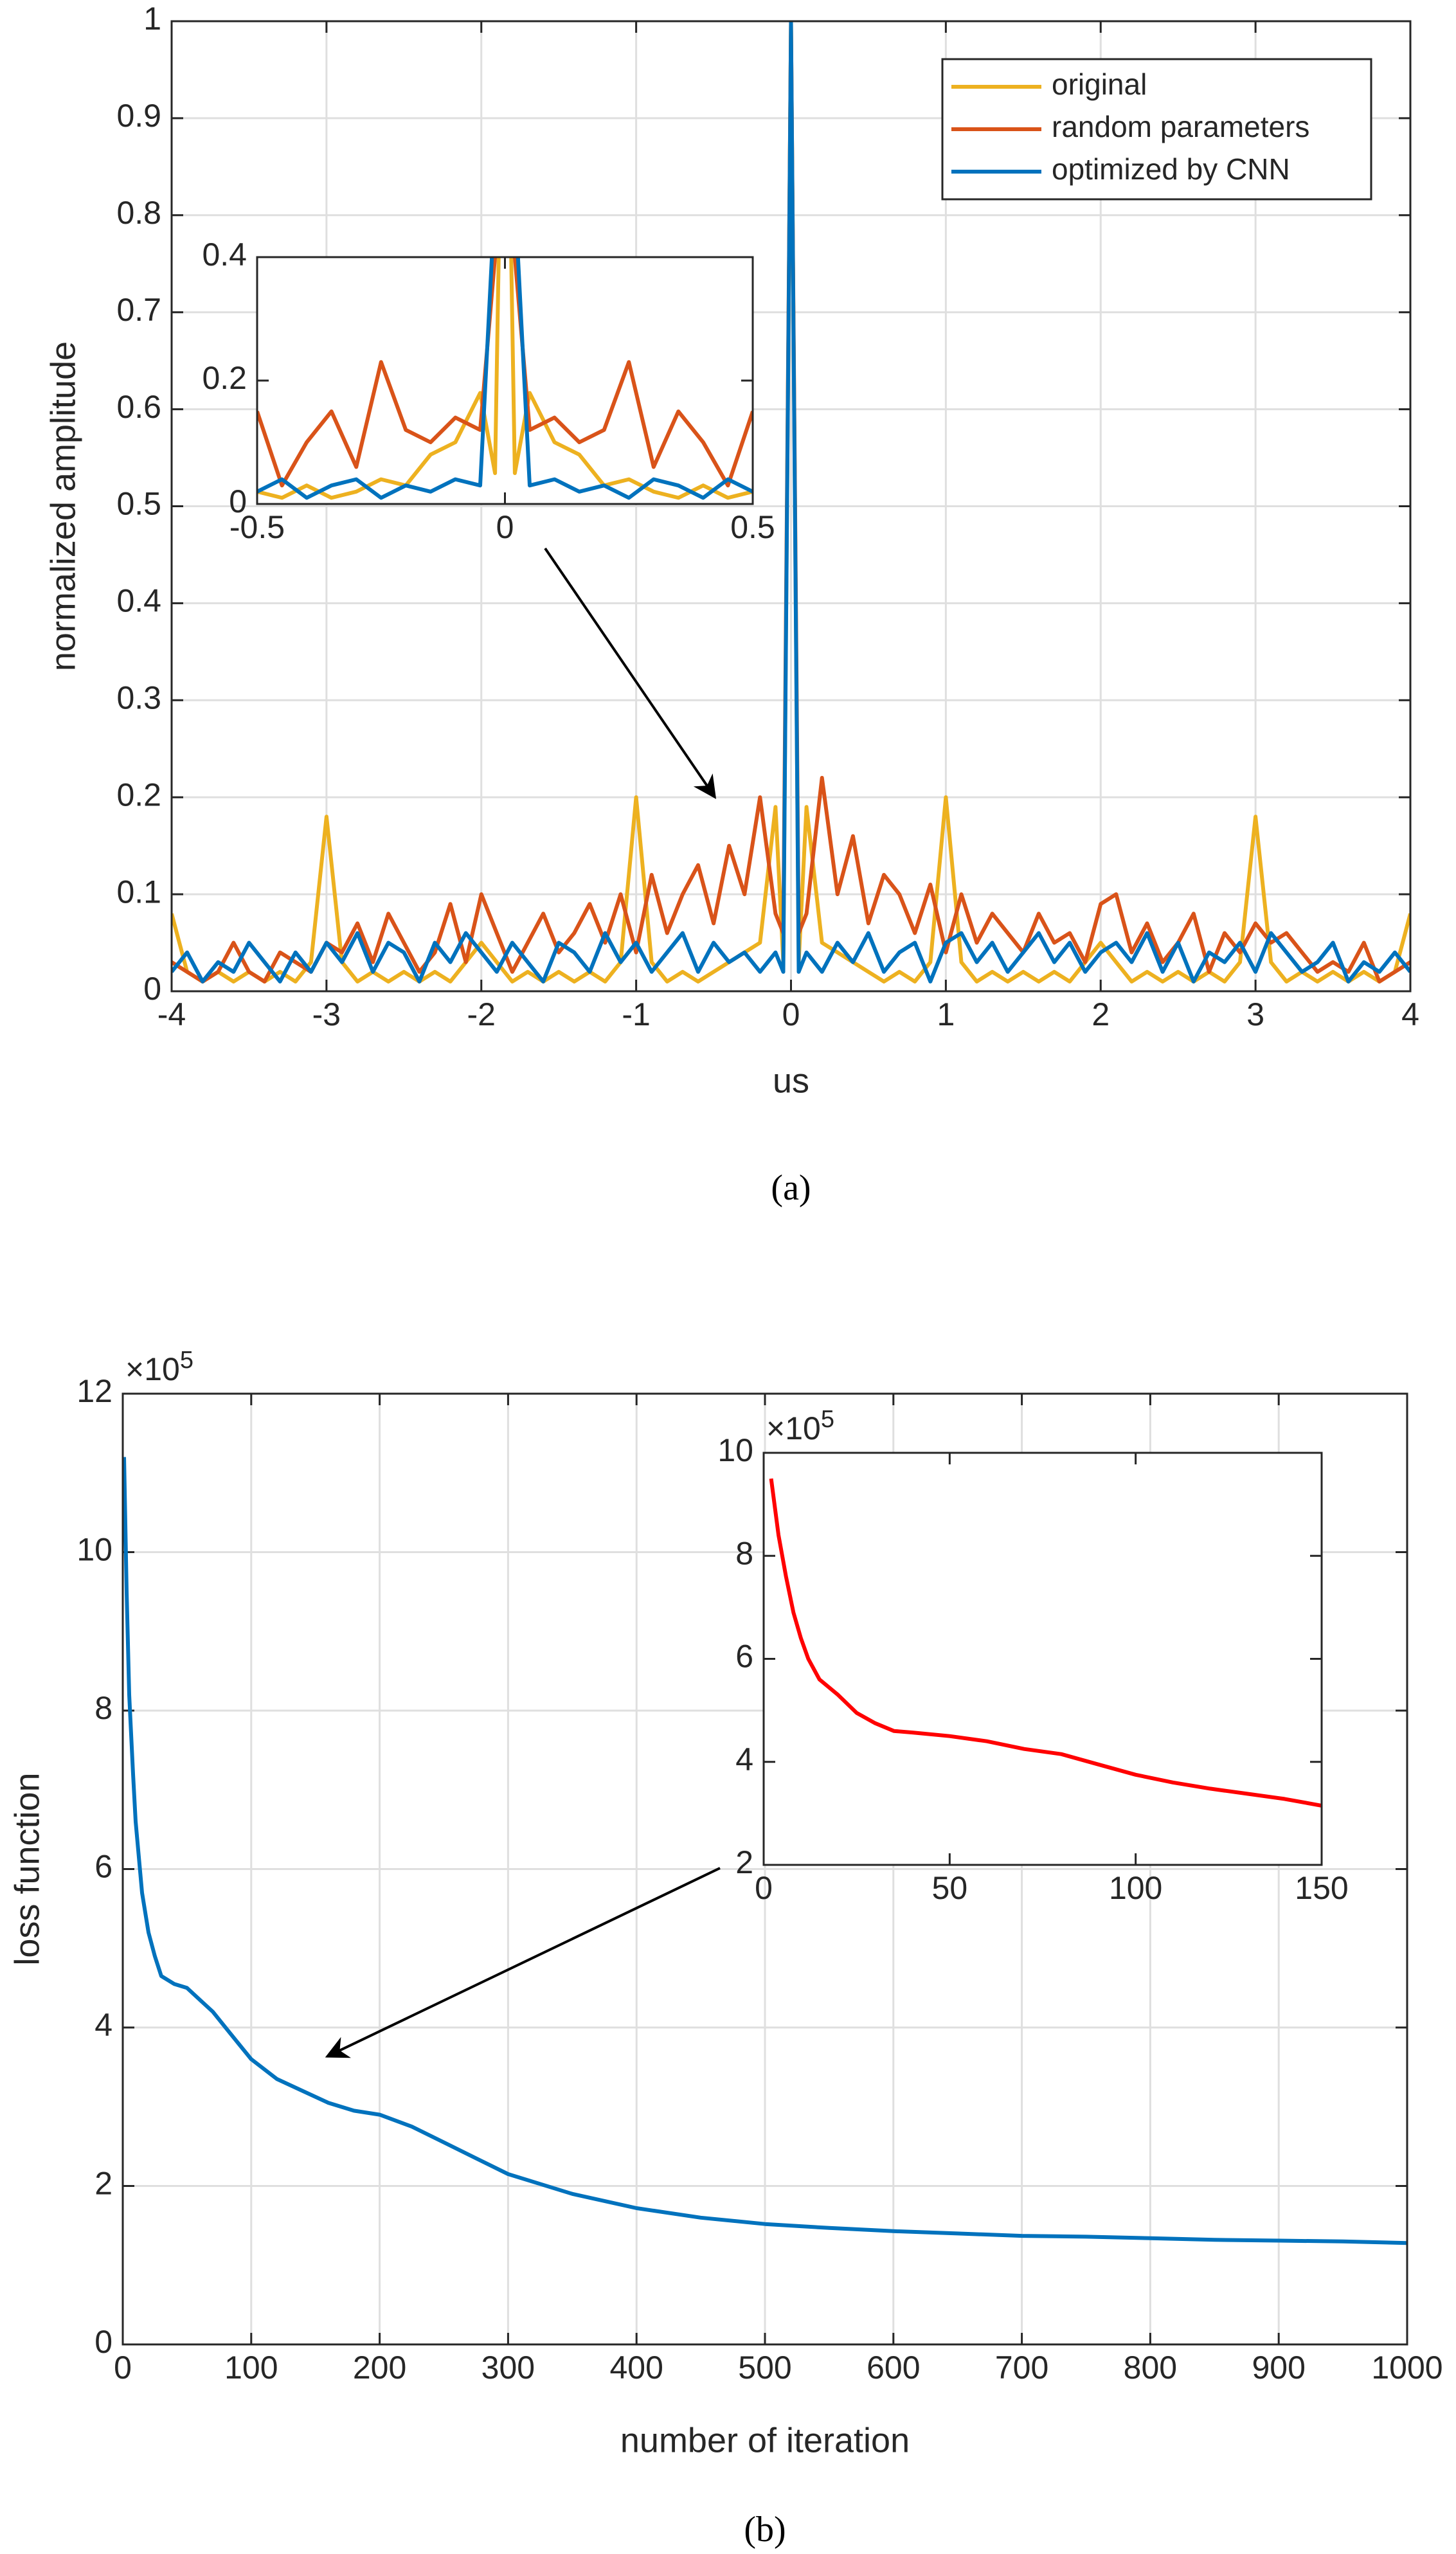 Image resolution: width=1456 pixels, height=2554 pixels. What do you see at coordinates (893, 2368) in the screenshot?
I see `x-tick-label: 600` at bounding box center [893, 2368].